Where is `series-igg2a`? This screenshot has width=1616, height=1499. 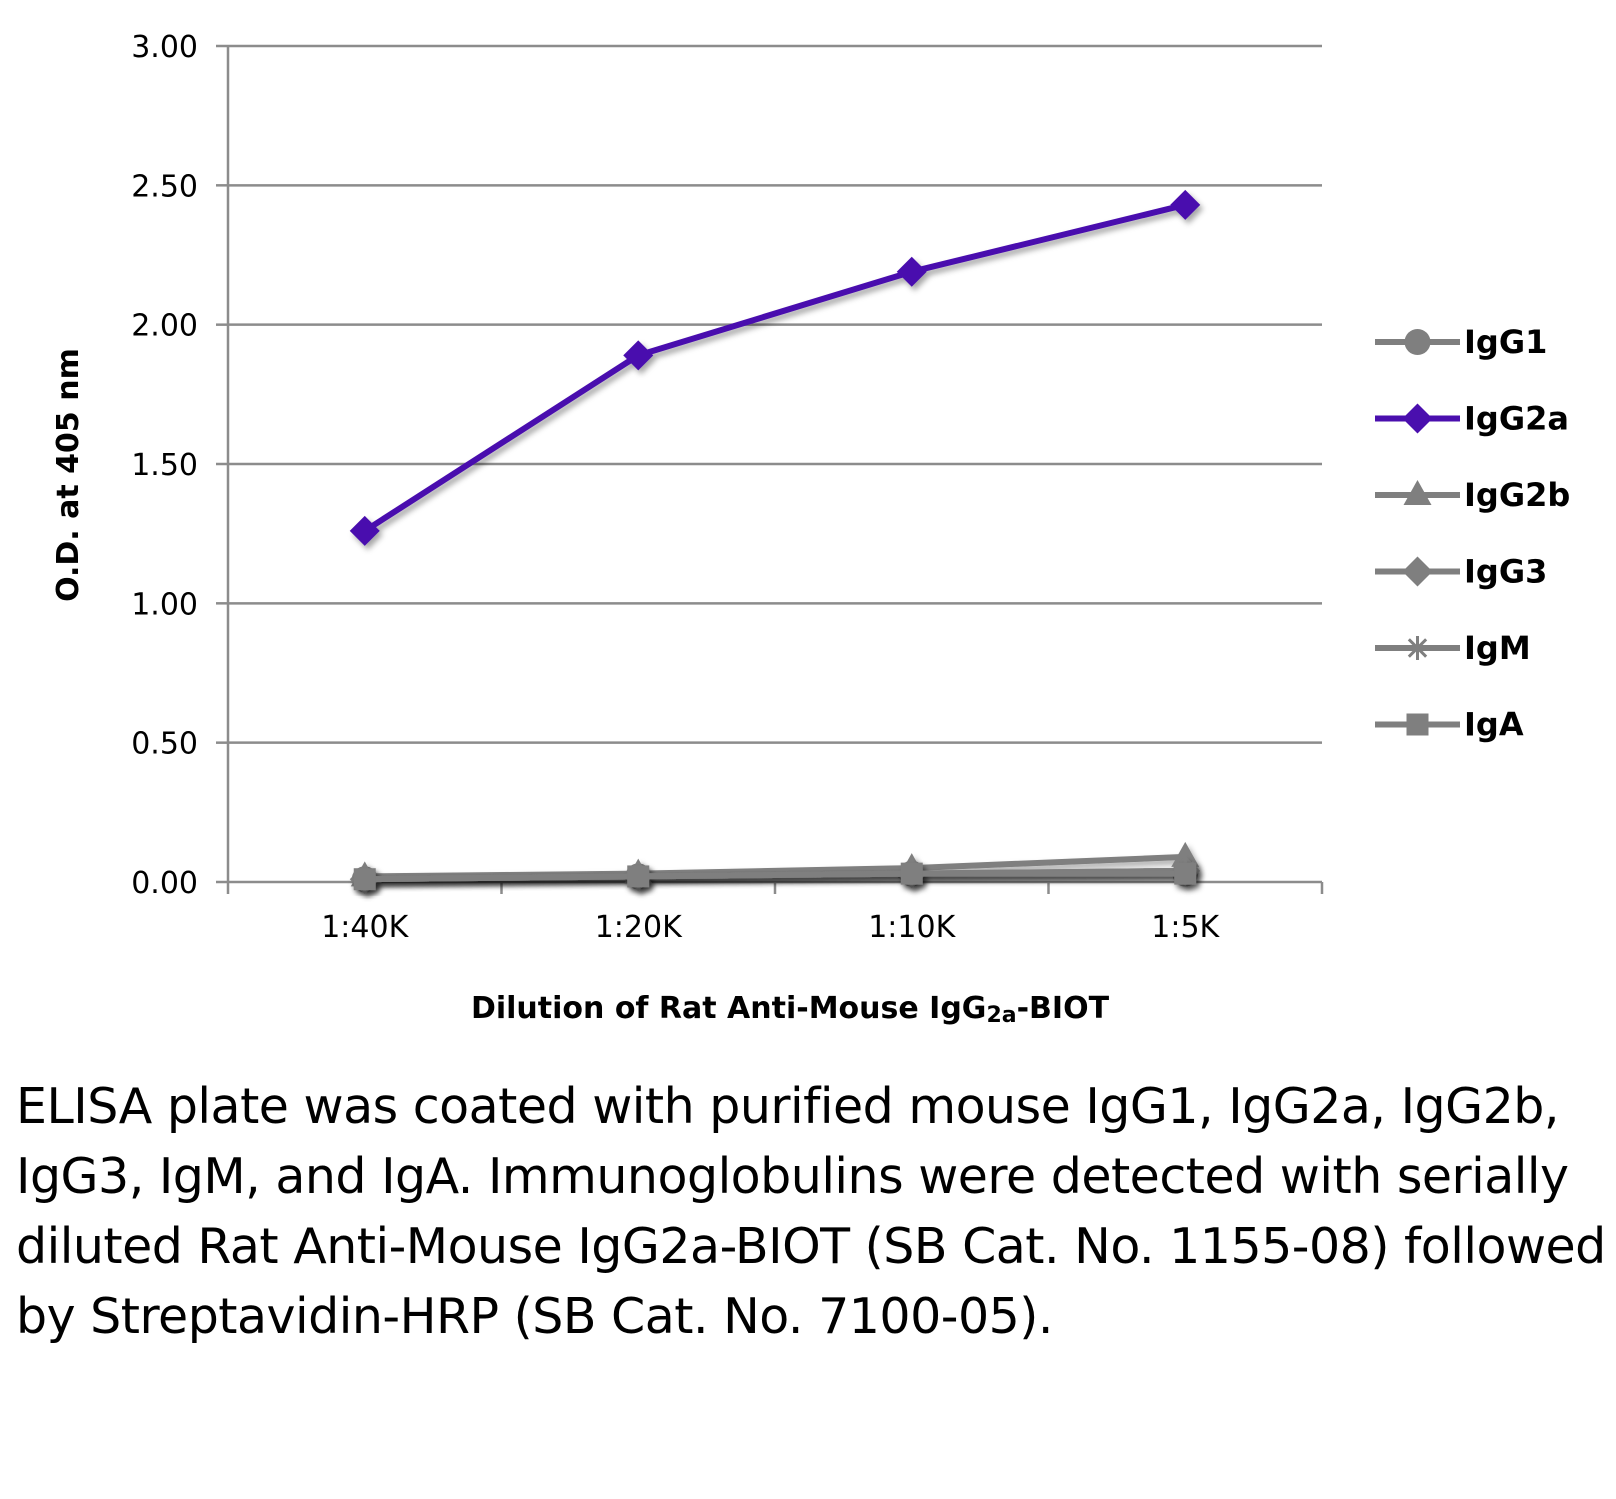 series-igg2a is located at coordinates (775, 367).